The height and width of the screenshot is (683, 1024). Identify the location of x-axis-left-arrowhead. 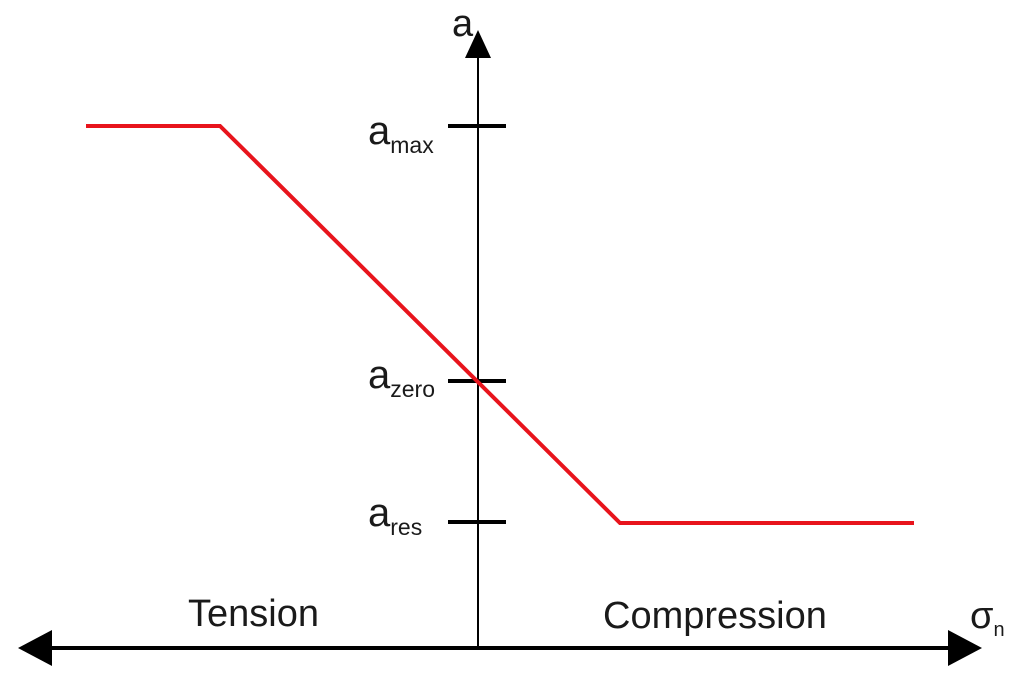
(35, 648).